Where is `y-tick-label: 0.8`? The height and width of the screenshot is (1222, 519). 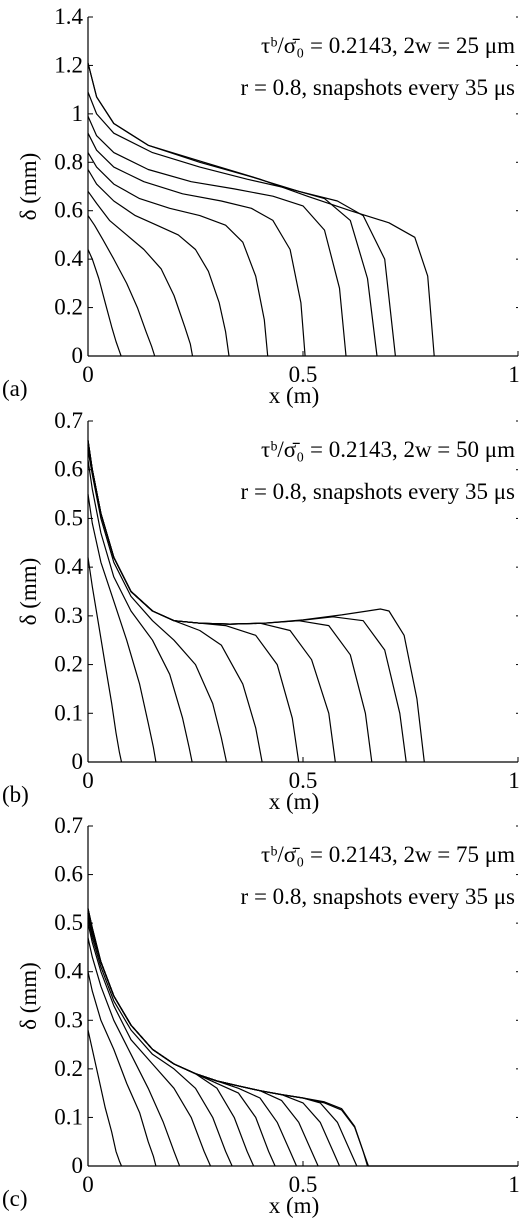 y-tick-label: 0.8 is located at coordinates (68, 161).